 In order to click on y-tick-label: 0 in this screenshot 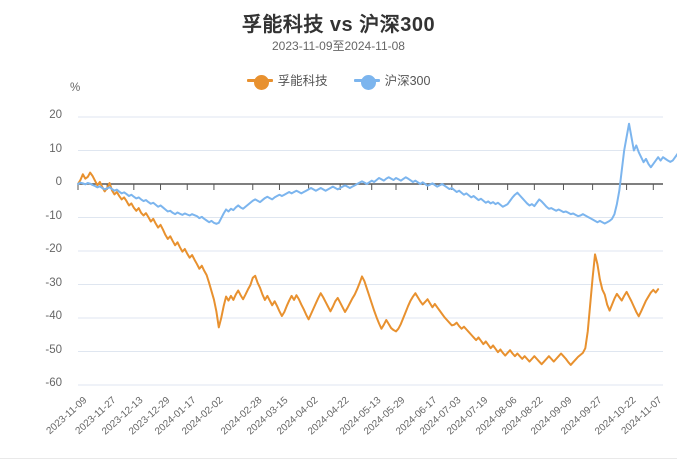, I will do `click(58, 182)`.